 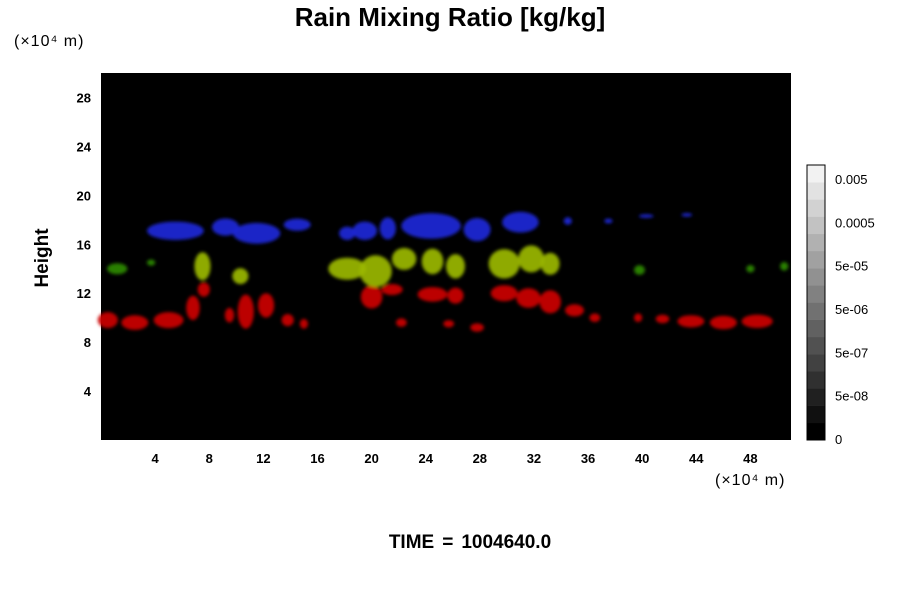 I want to click on x-tick-label: 32, so click(x=534, y=458).